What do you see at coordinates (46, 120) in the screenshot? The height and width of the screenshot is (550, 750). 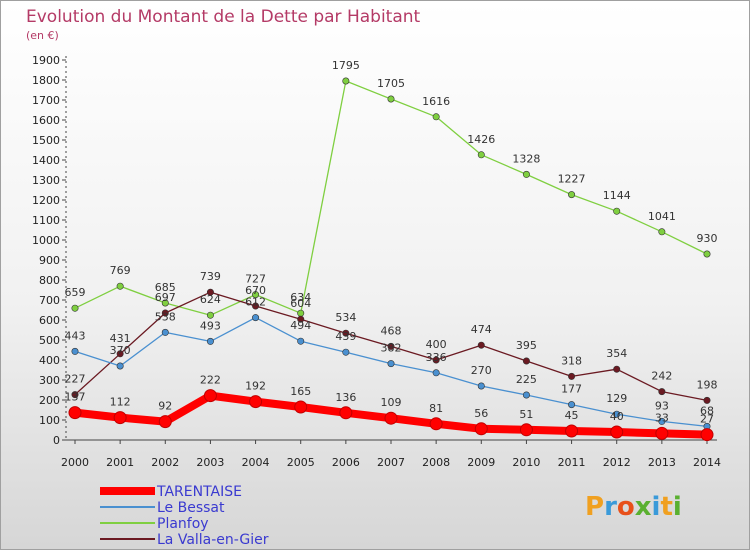 I see `y-tick-label: 1600` at bounding box center [46, 120].